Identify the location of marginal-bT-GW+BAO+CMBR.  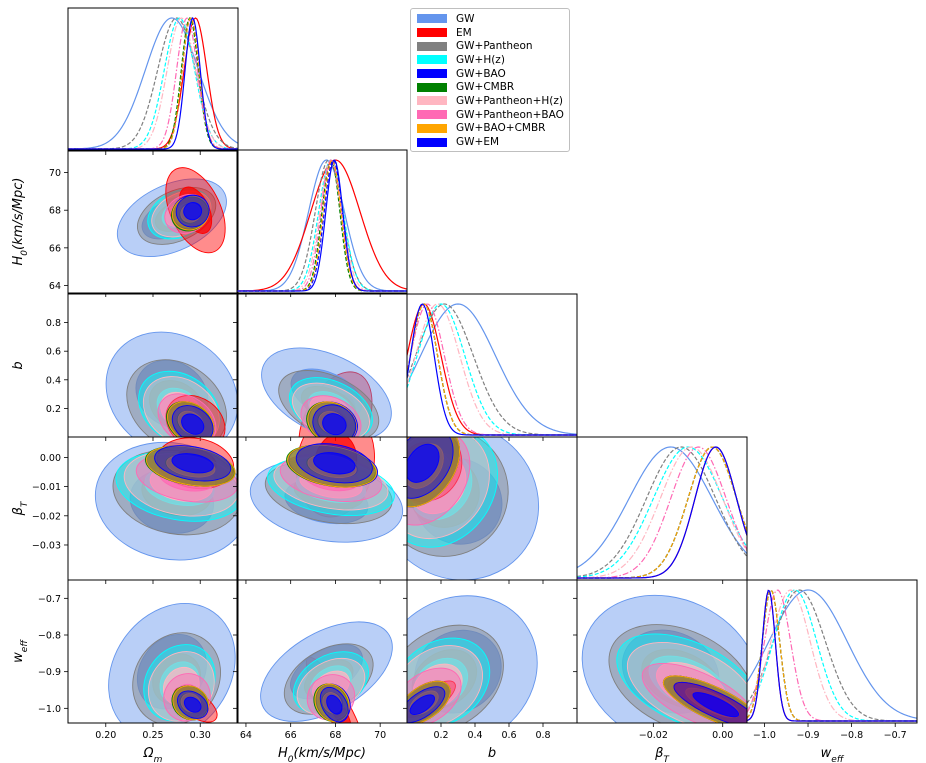
(662, 512).